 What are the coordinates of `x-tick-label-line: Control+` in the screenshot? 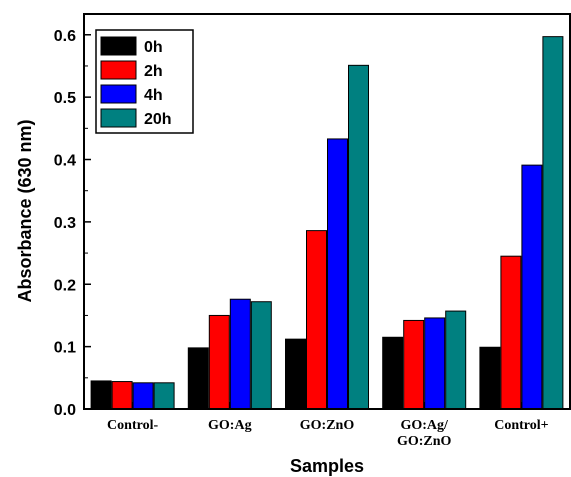 It's located at (521, 425).